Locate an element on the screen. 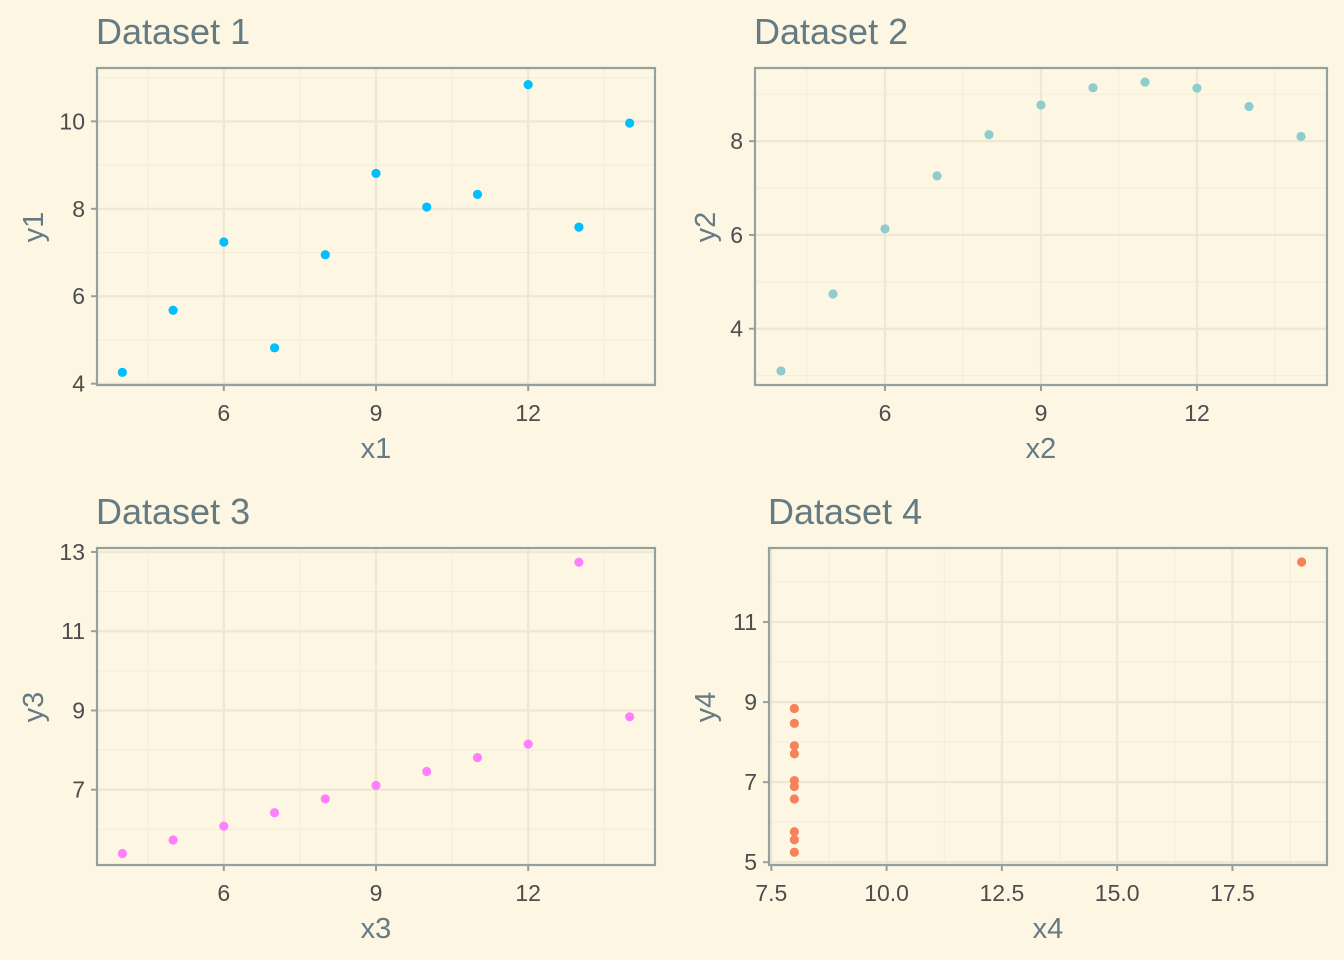 The image size is (1344, 960). panel-border is located at coordinates (1048, 706).